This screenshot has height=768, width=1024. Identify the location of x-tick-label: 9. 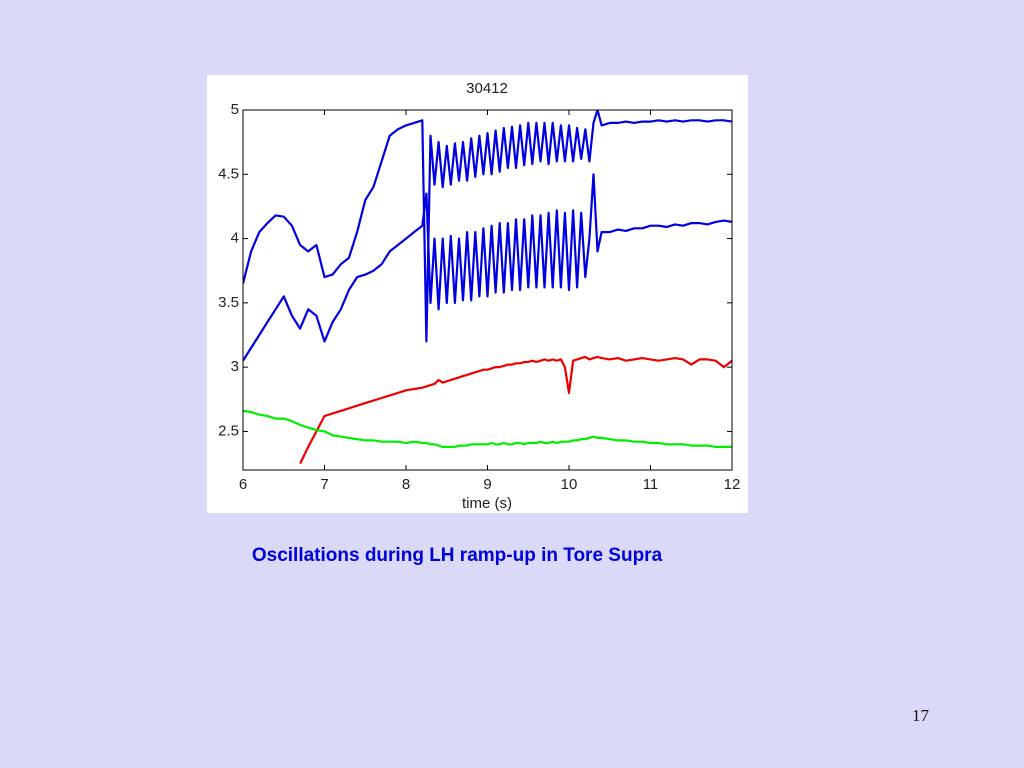
(487, 484).